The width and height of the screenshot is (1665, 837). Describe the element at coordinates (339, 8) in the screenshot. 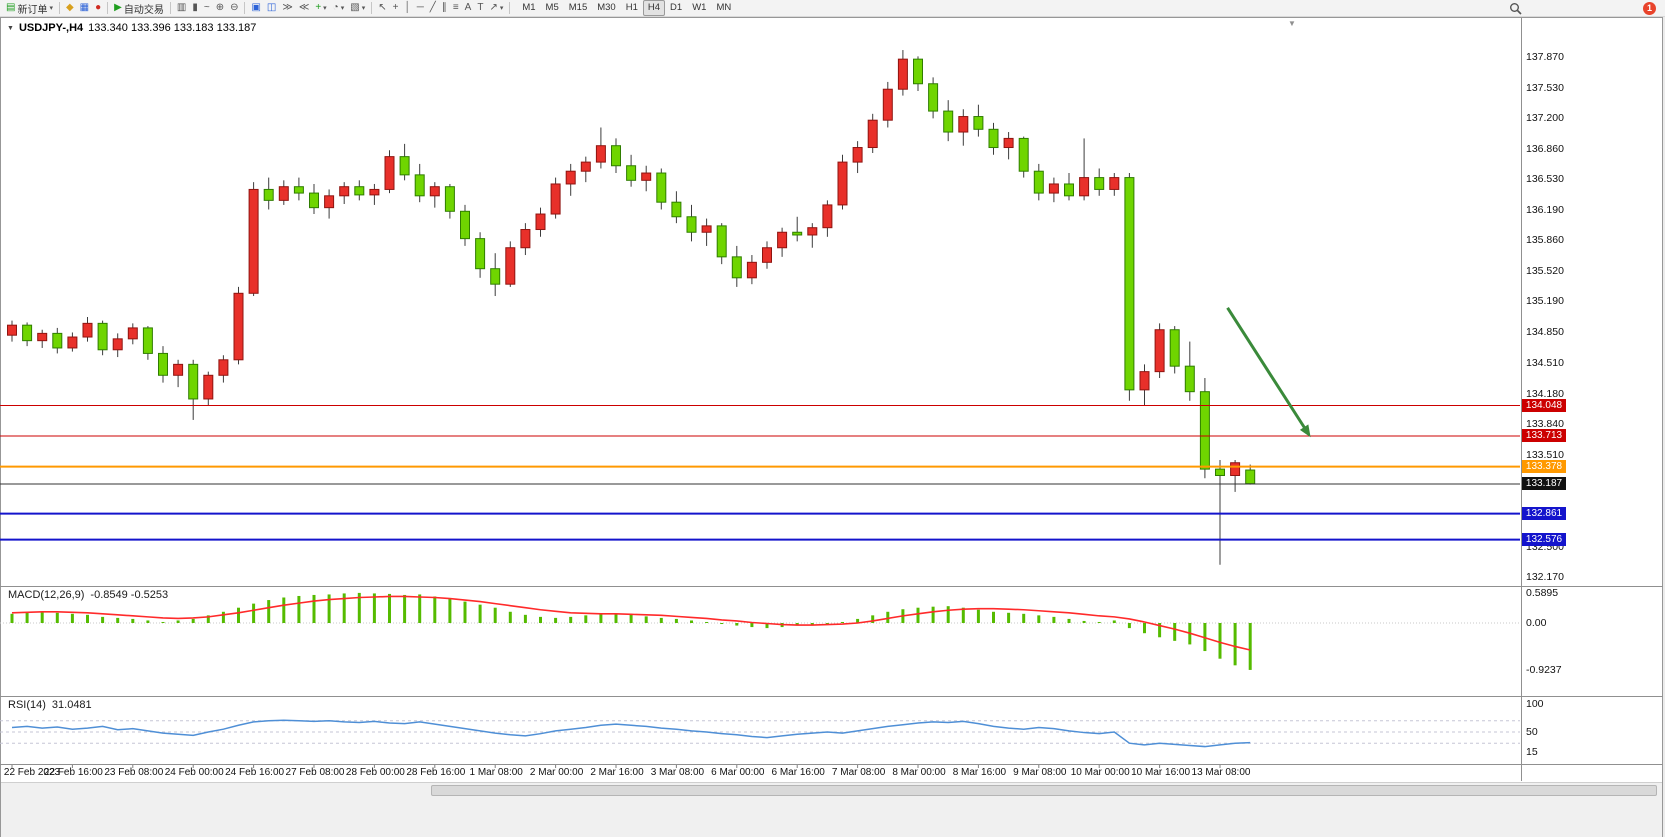

I see `periods-button: ◔ ▾` at that location.